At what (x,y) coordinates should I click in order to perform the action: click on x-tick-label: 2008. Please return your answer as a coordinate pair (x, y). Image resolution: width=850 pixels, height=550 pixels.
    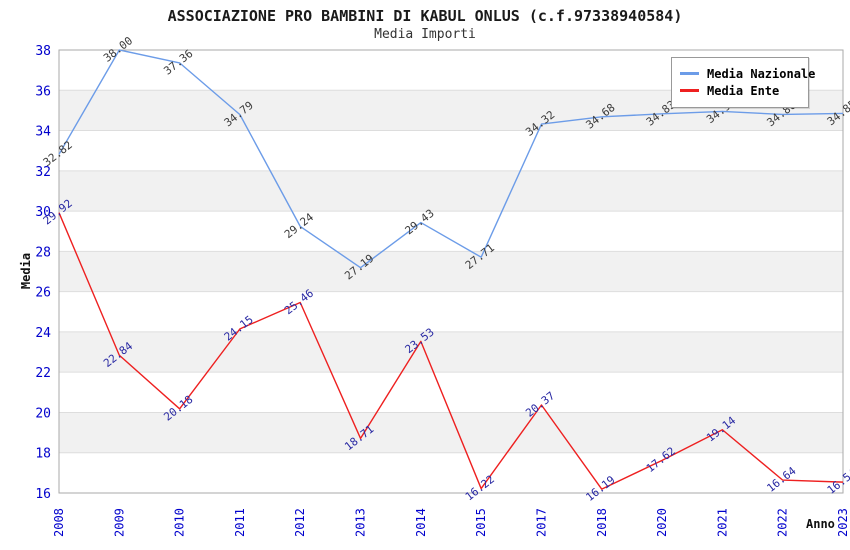
    Looking at the image, I should click on (59, 522).